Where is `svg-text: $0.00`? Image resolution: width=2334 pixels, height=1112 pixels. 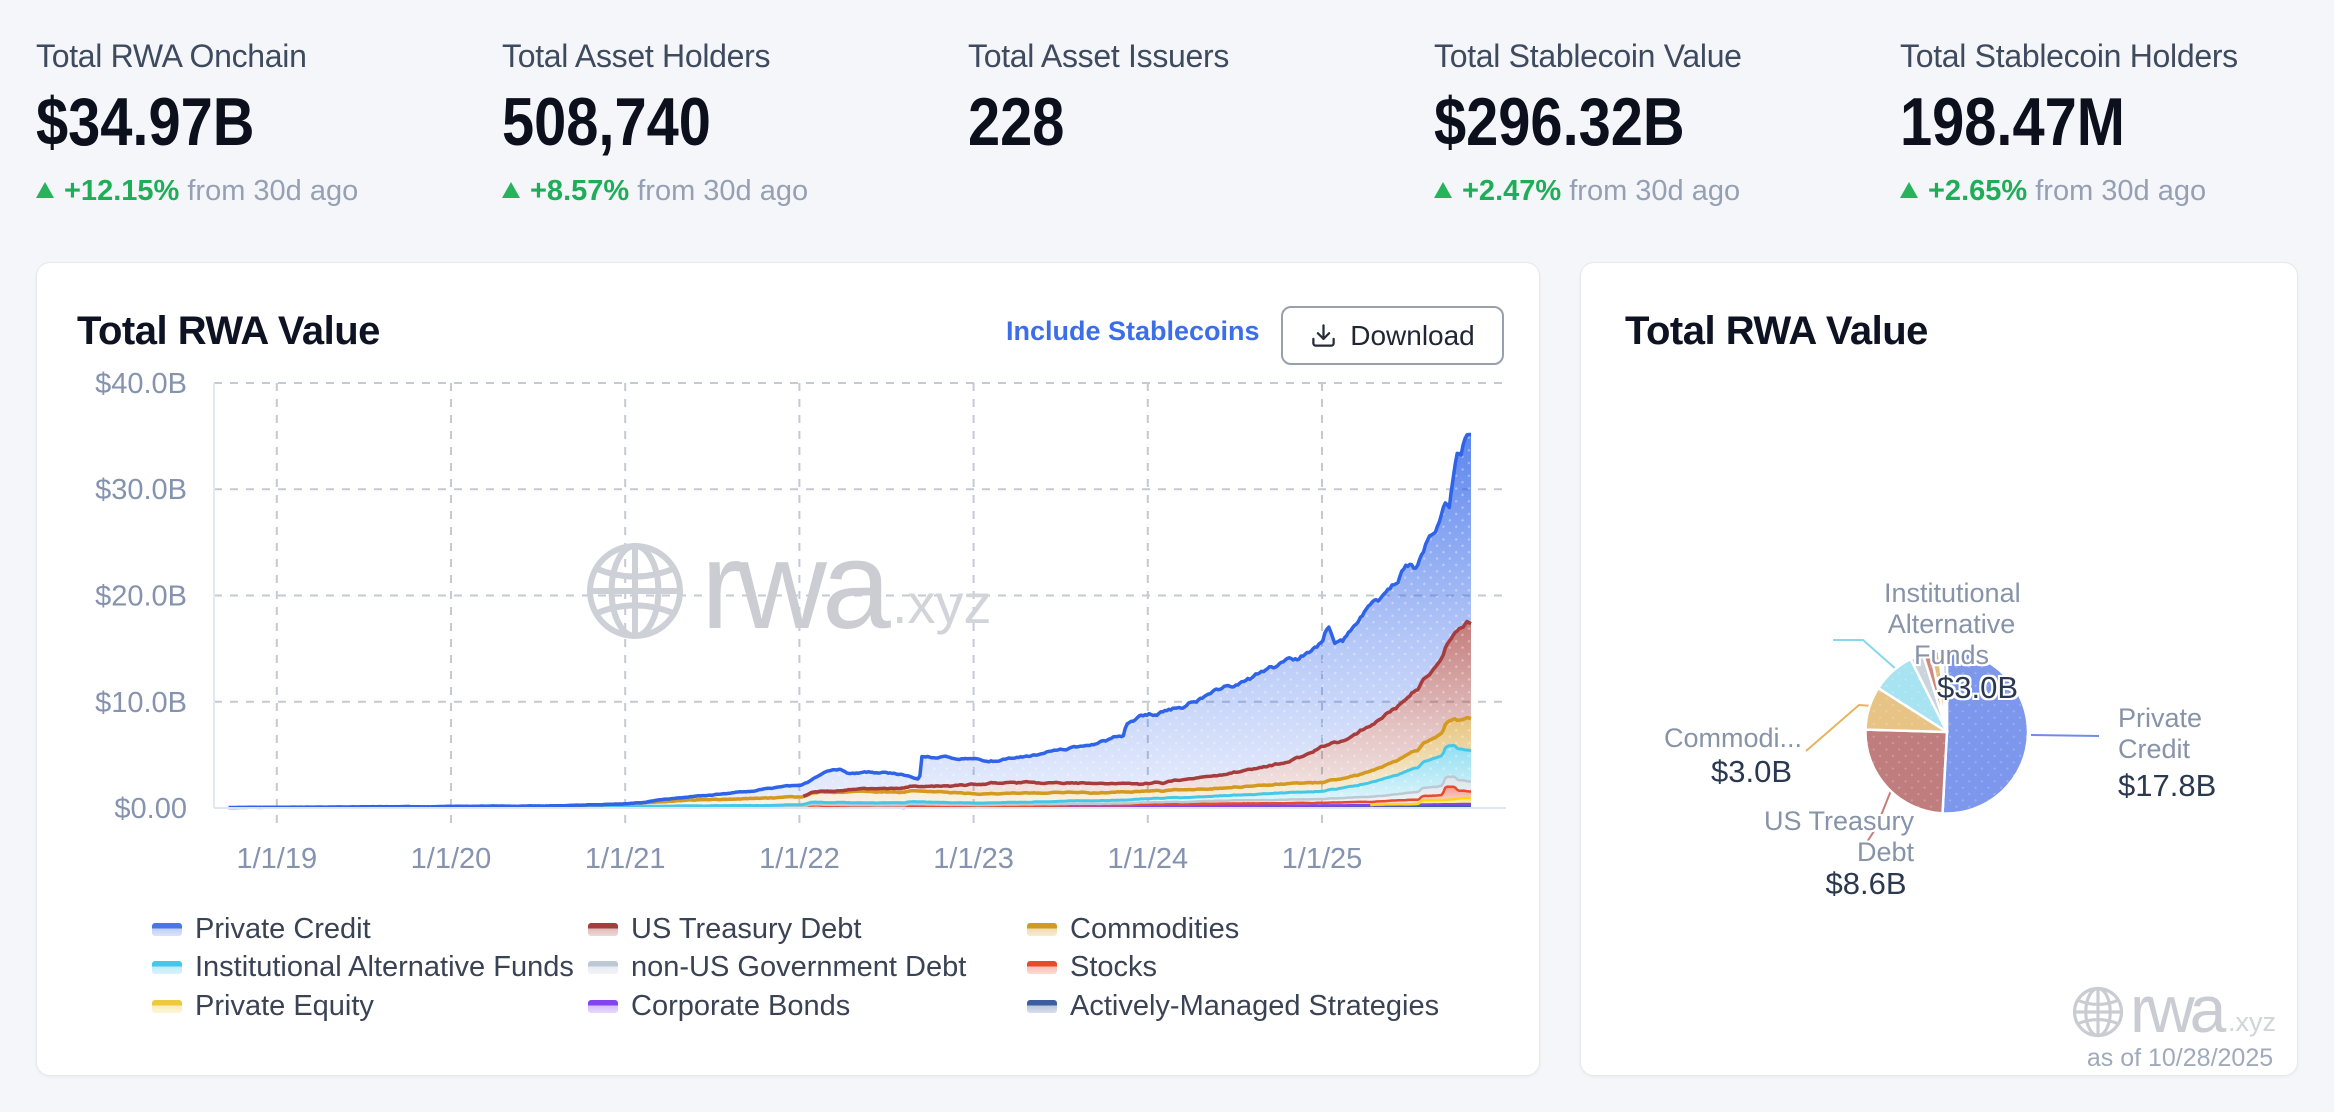 svg-text: $0.00 is located at coordinates (150, 809).